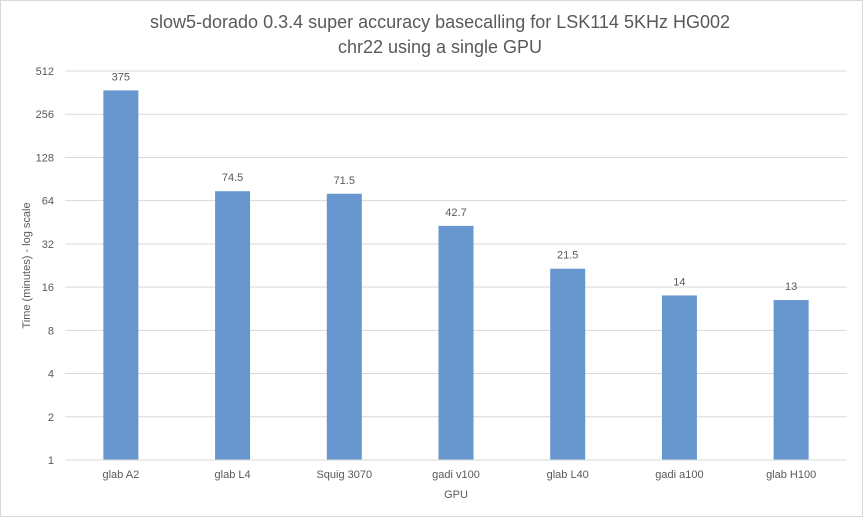 The image size is (865, 519). I want to click on data-label: 13, so click(791, 287).